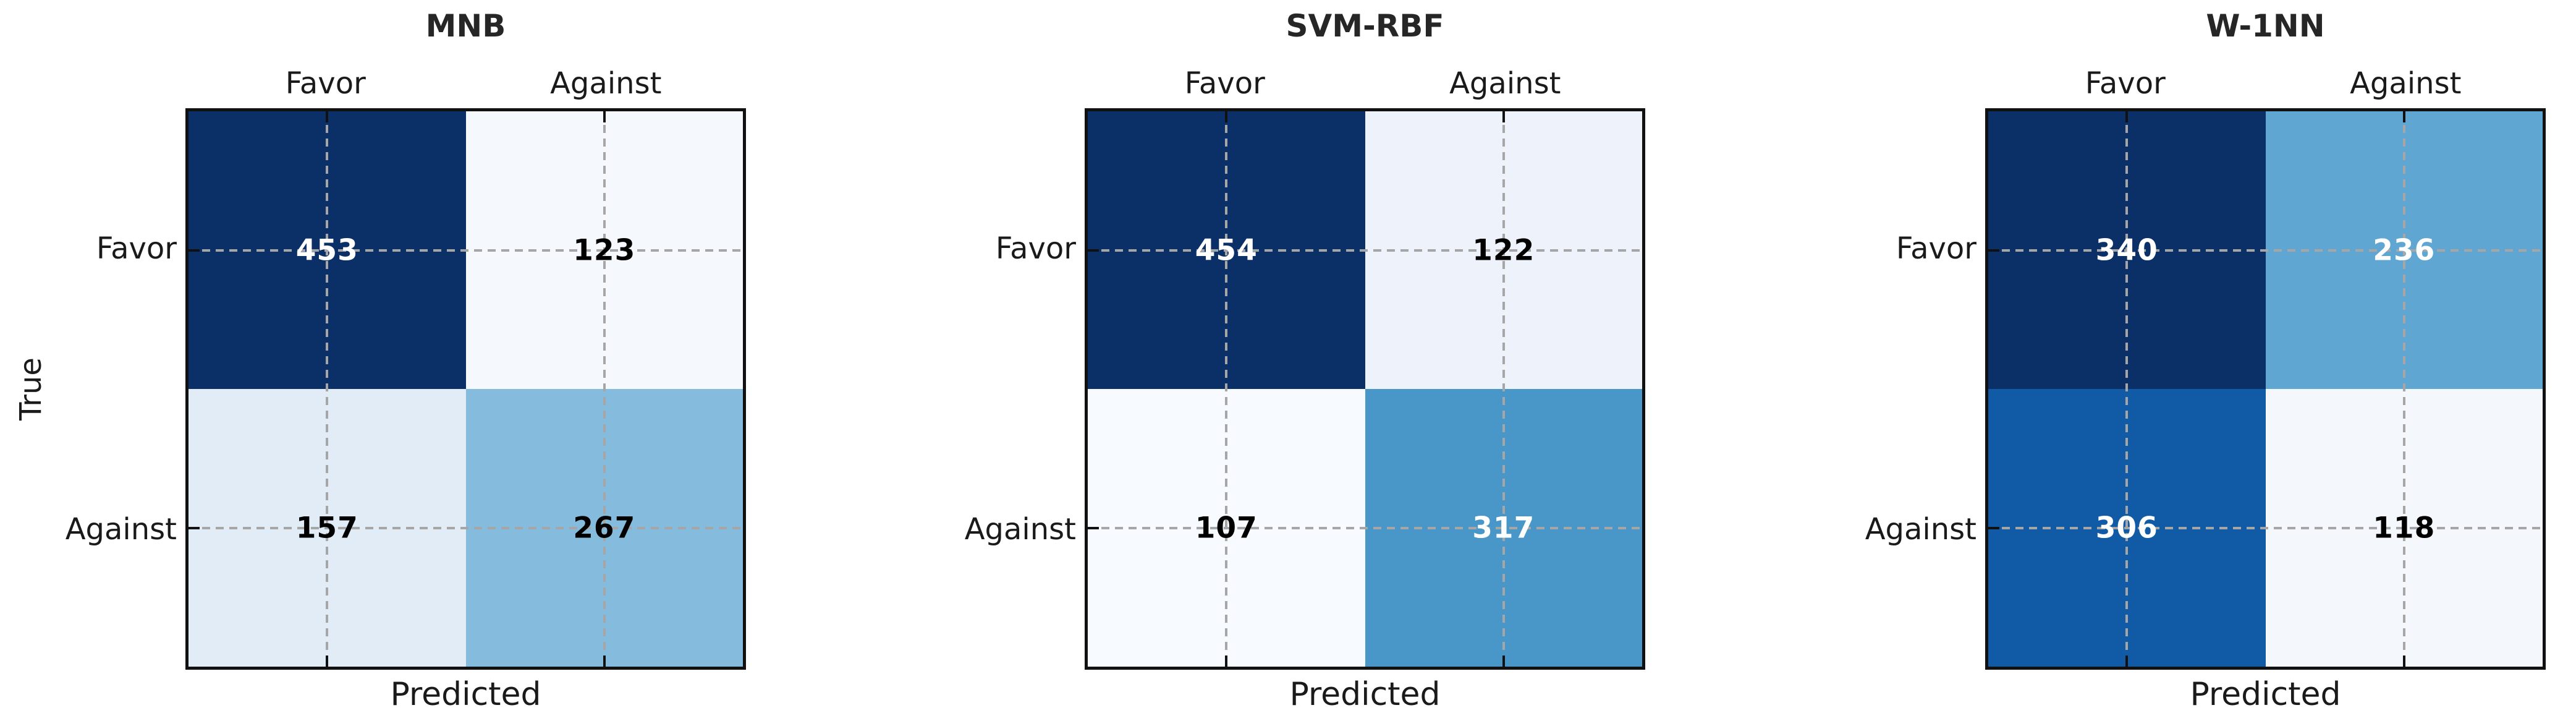  What do you see at coordinates (465, 26) in the screenshot?
I see `panel-title: MNB` at bounding box center [465, 26].